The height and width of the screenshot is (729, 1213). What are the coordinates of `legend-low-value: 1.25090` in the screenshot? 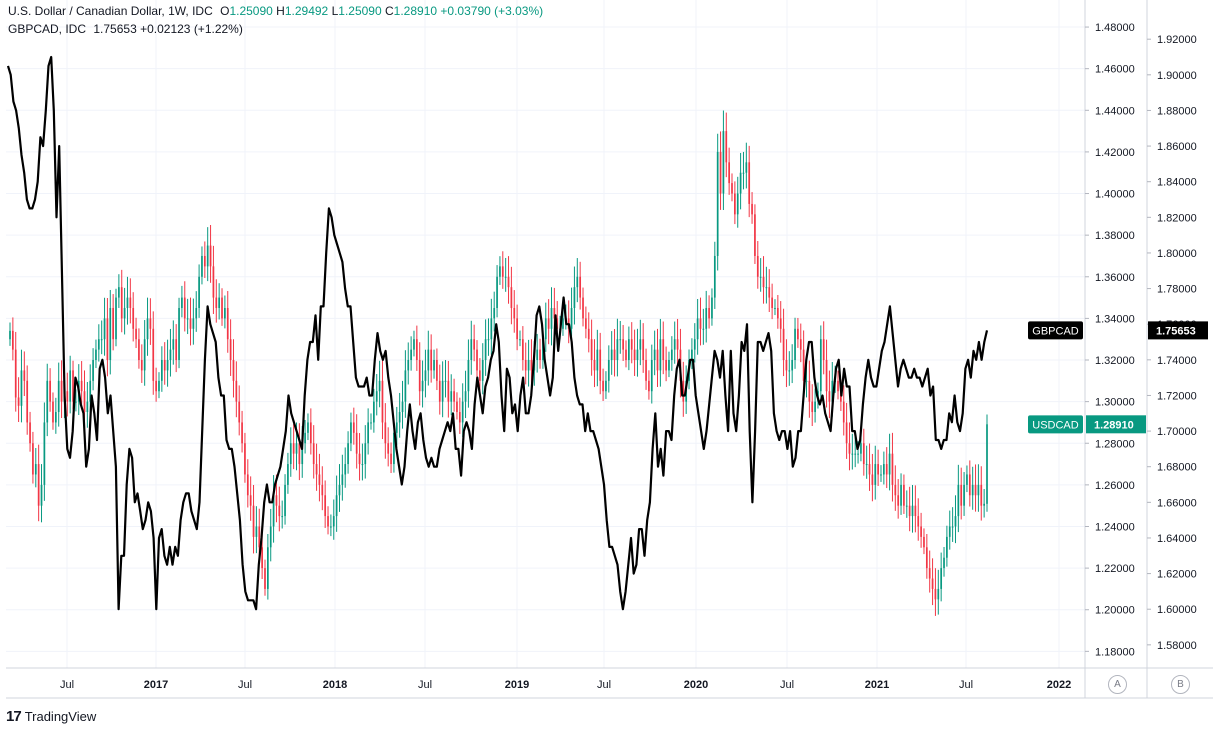 It's located at (360, 11).